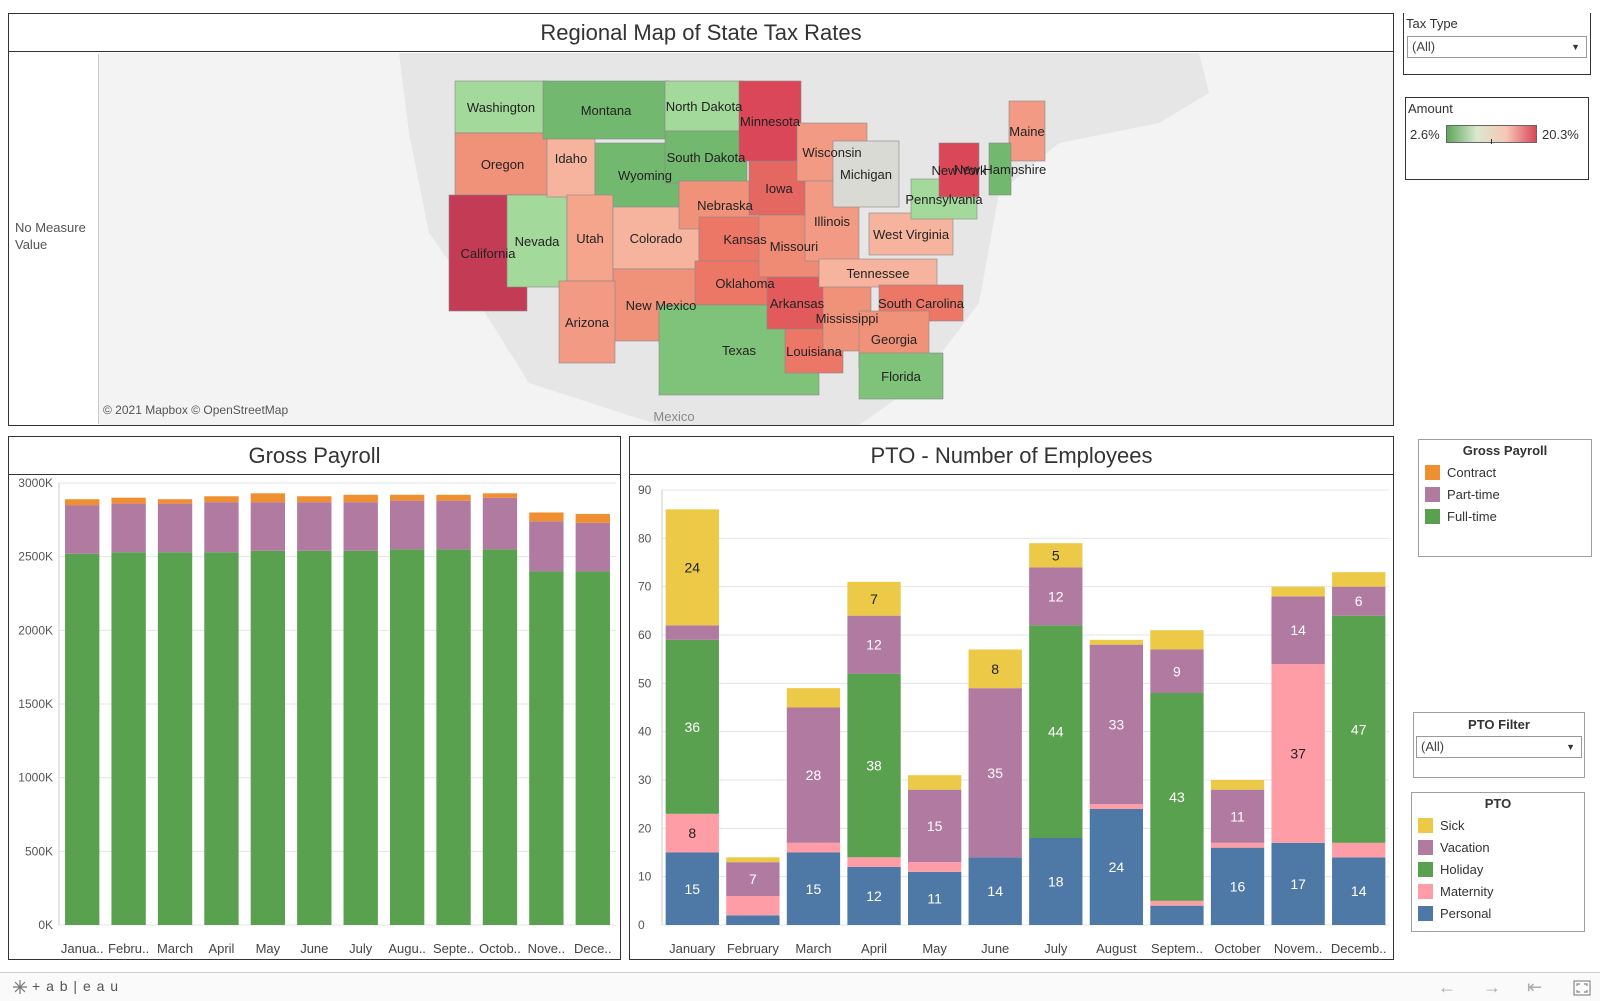 The height and width of the screenshot is (1001, 1600). What do you see at coordinates (1461, 517) in the screenshot?
I see `payroll-legend-item-full-time: Full-time` at bounding box center [1461, 517].